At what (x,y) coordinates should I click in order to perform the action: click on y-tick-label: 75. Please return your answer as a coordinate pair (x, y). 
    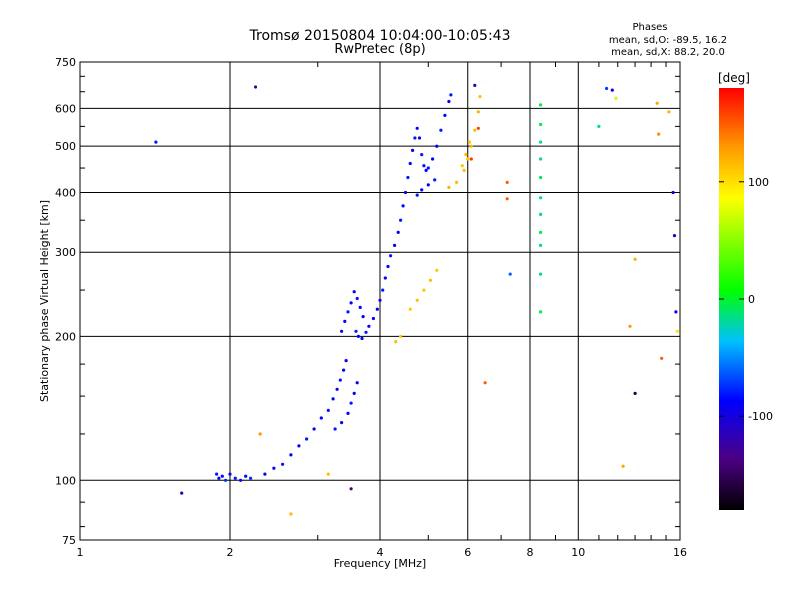
    Looking at the image, I should click on (69, 540).